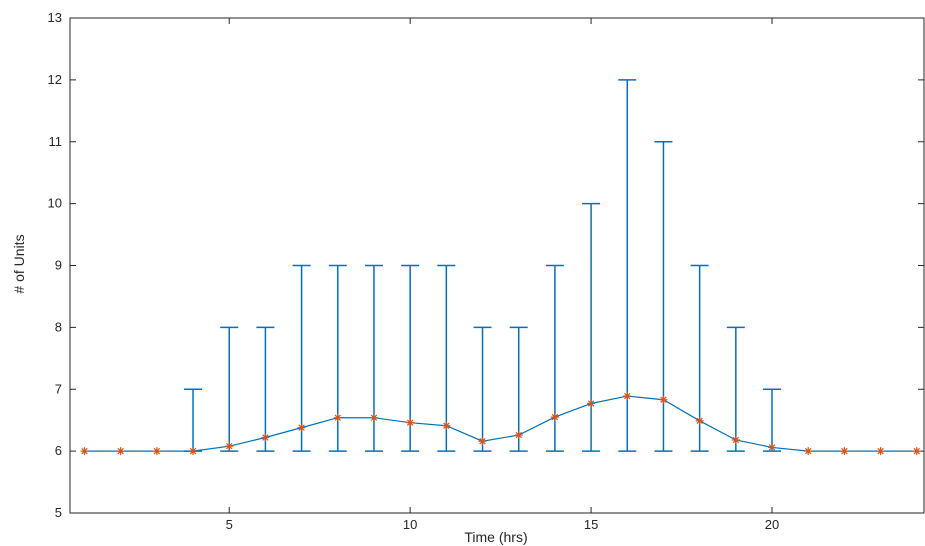 Image resolution: width=925 pixels, height=546 pixels. What do you see at coordinates (58, 512) in the screenshot?
I see `y-tick-label: 5` at bounding box center [58, 512].